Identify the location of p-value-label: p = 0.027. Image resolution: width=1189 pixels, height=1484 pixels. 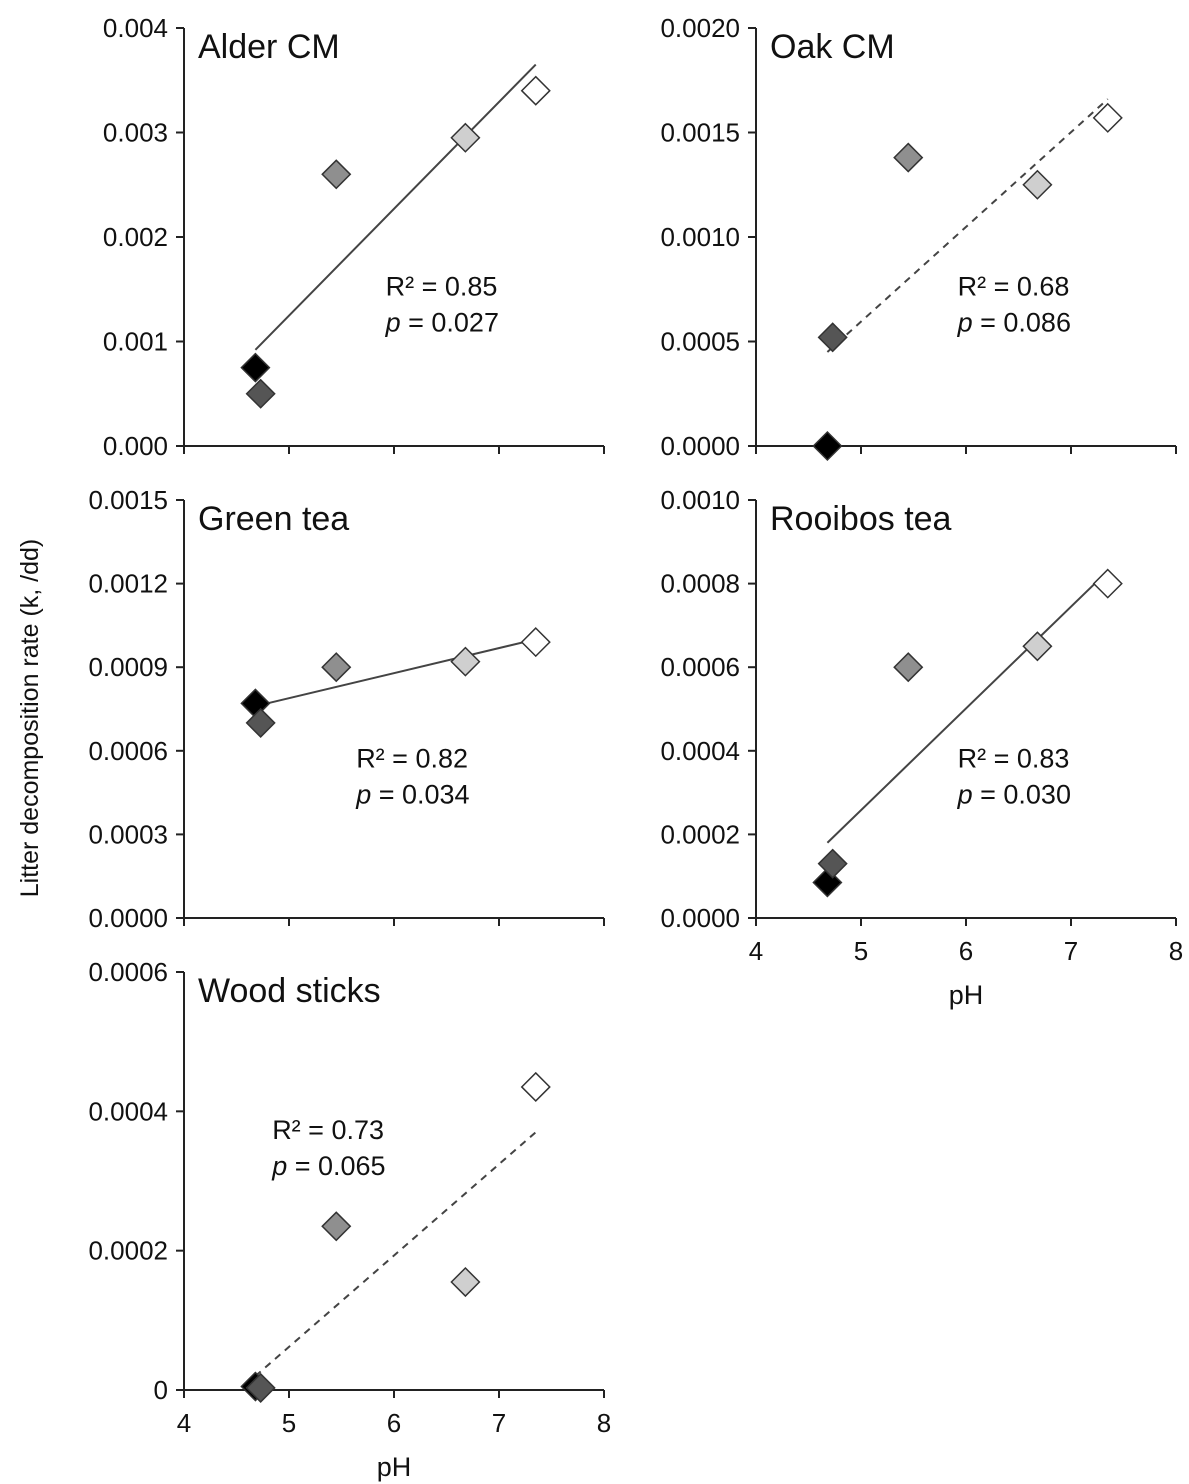
(442, 323).